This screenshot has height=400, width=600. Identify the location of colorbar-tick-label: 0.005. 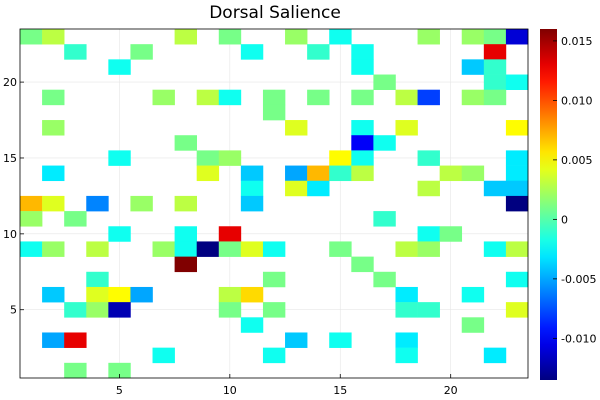
(577, 160).